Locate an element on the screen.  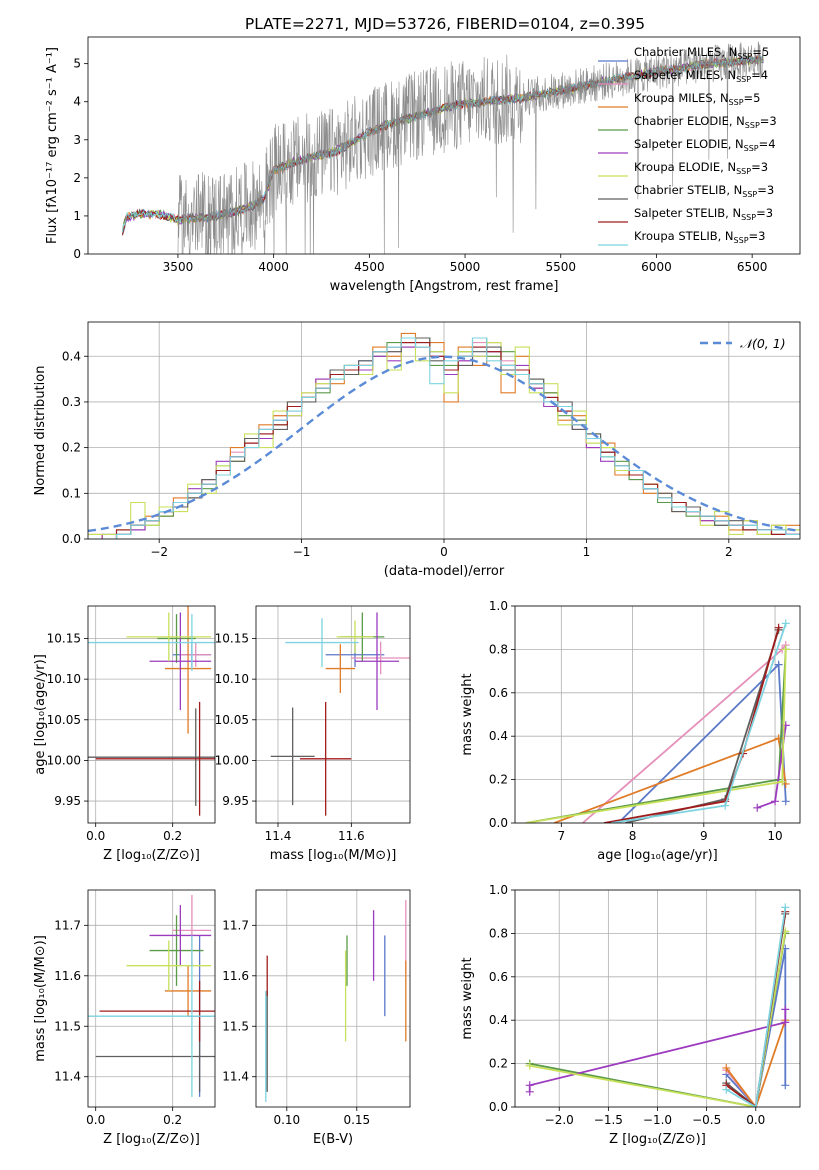
y-tick-label: 11.7 is located at coordinates (67, 925).